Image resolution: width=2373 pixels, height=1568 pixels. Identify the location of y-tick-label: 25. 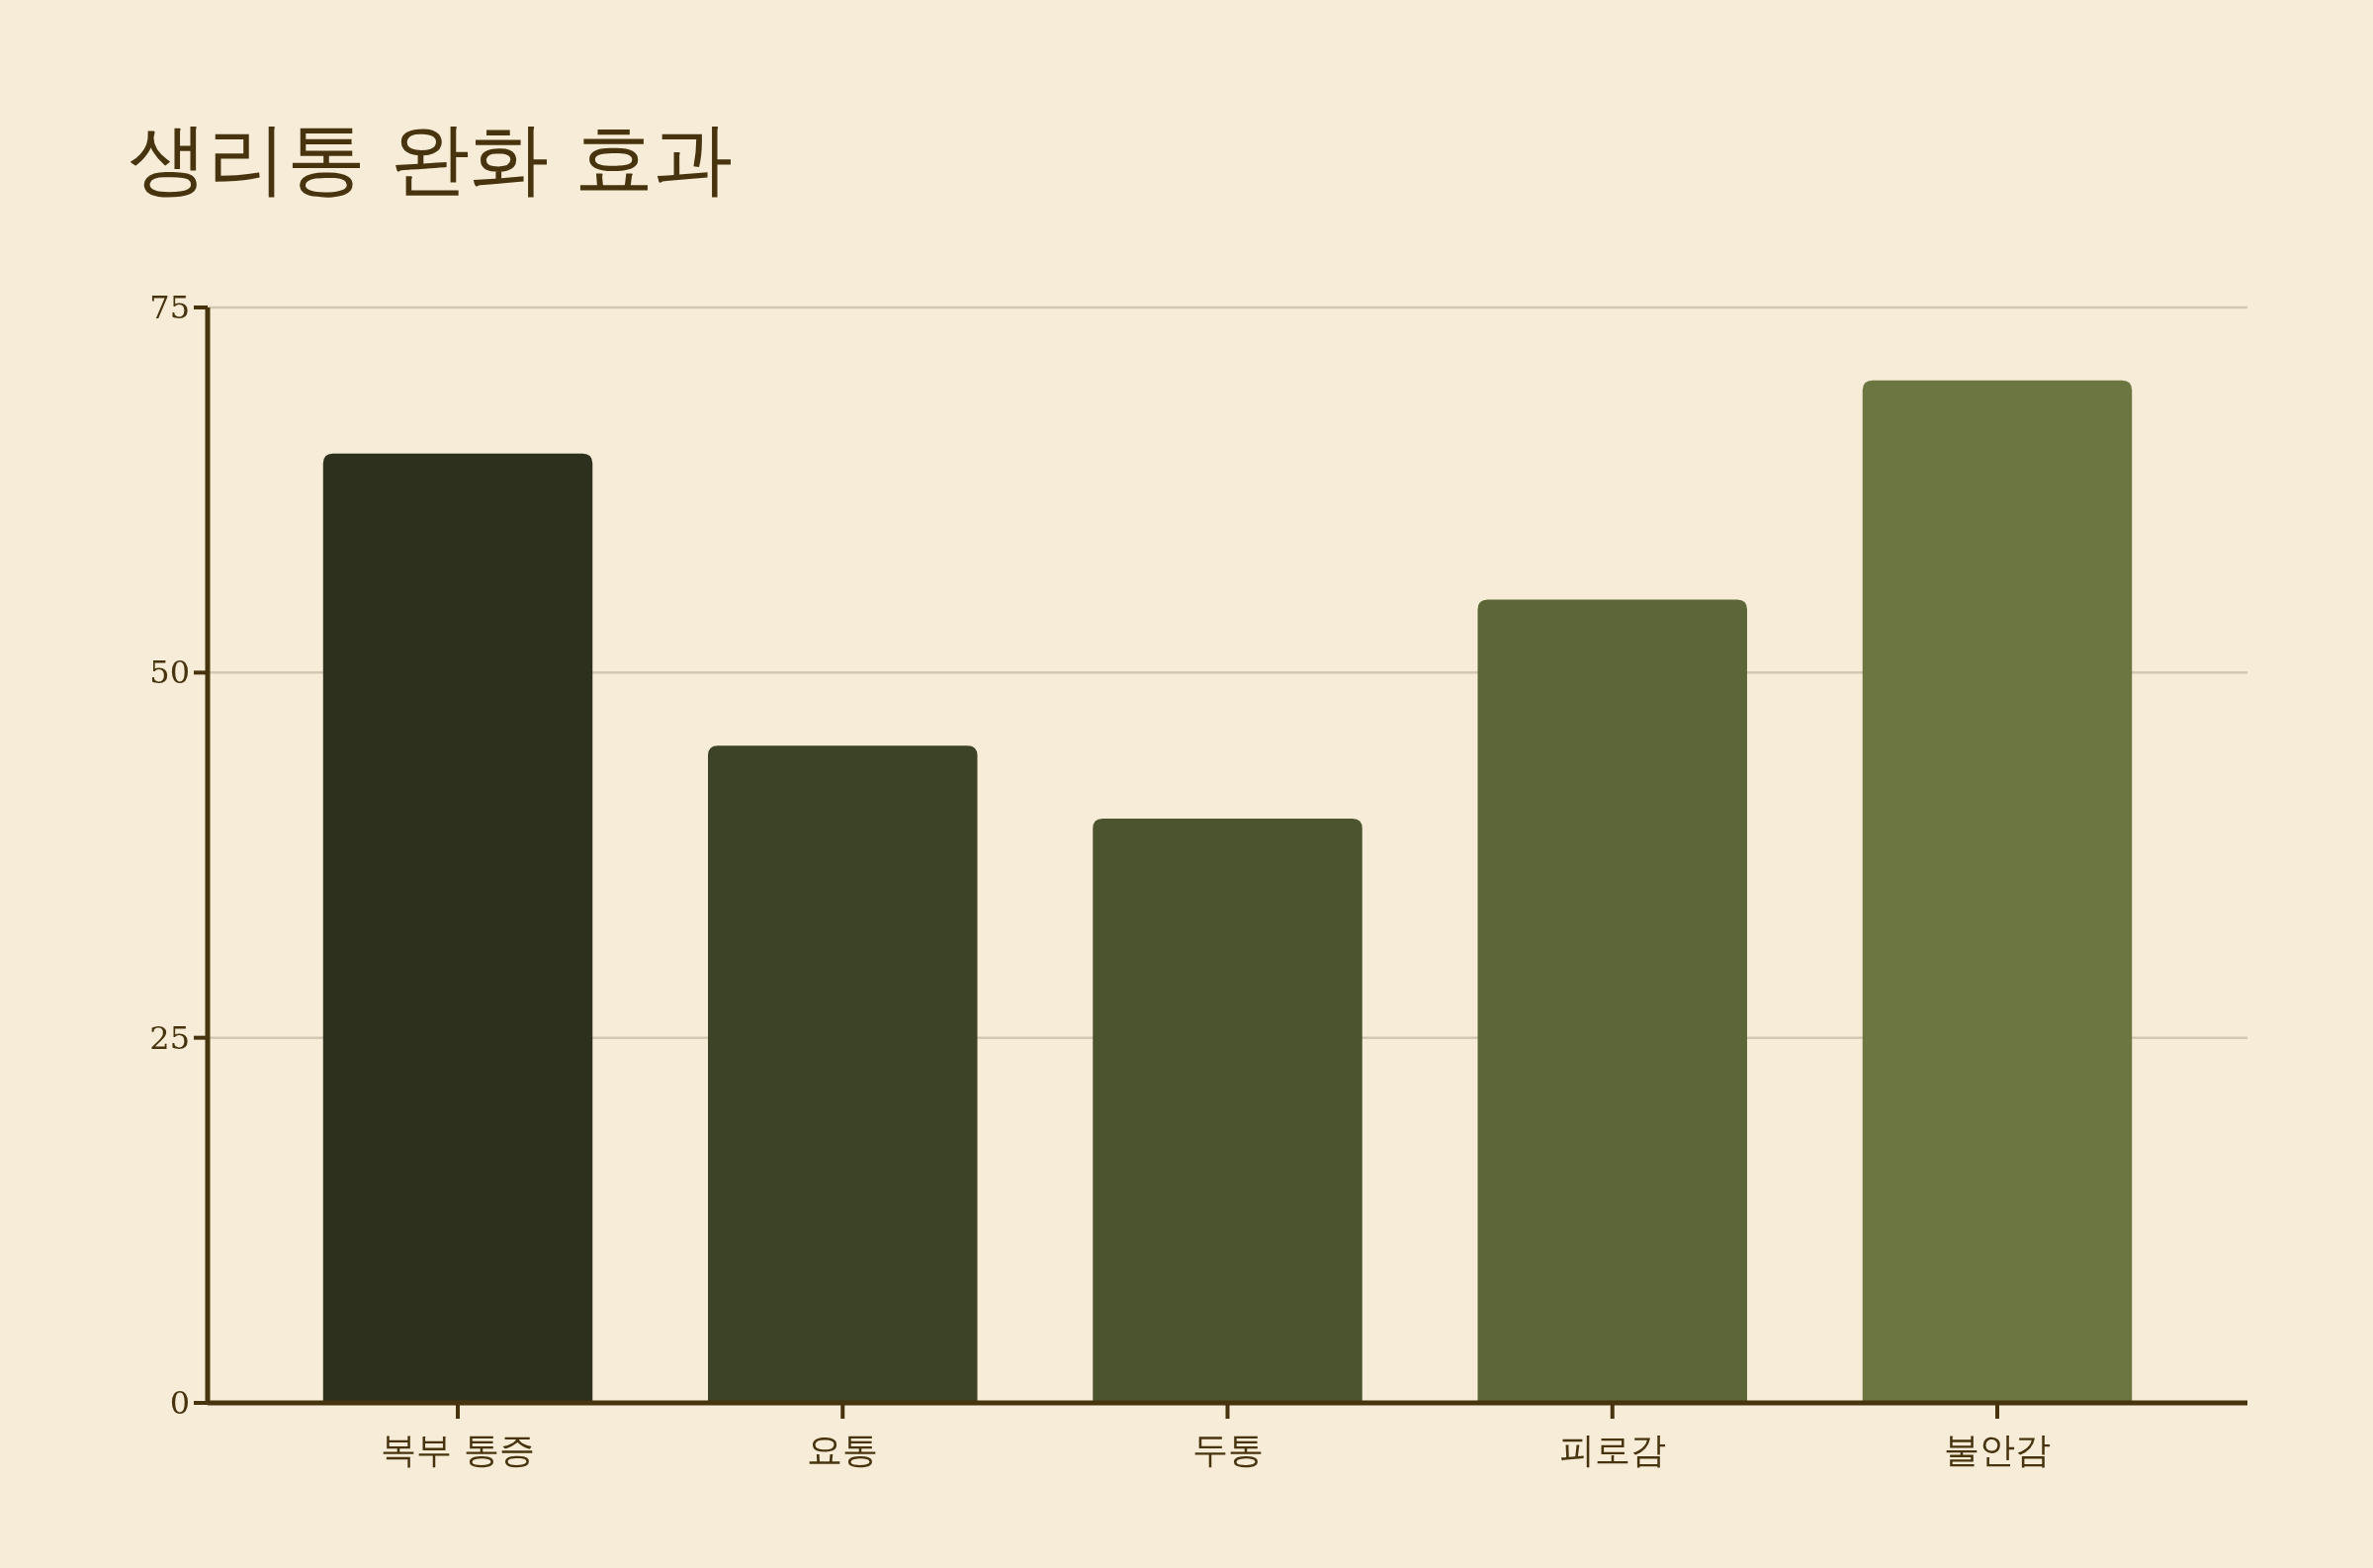
(169, 1037).